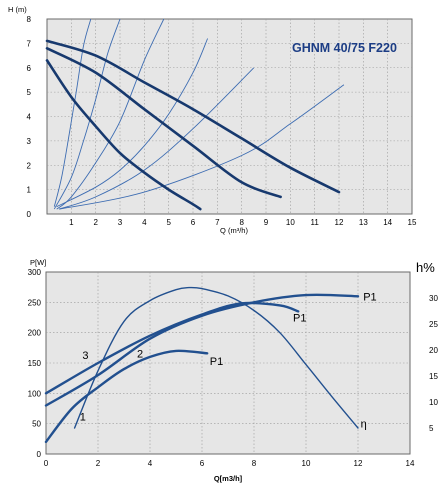  Describe the element at coordinates (412, 222) in the screenshot. I see `head-chart-x-tick: 15` at that location.